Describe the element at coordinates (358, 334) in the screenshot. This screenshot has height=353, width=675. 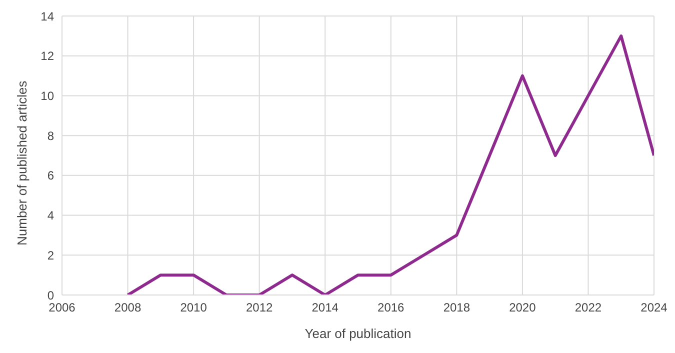
I see `x-axis-title: Year of publication` at that location.